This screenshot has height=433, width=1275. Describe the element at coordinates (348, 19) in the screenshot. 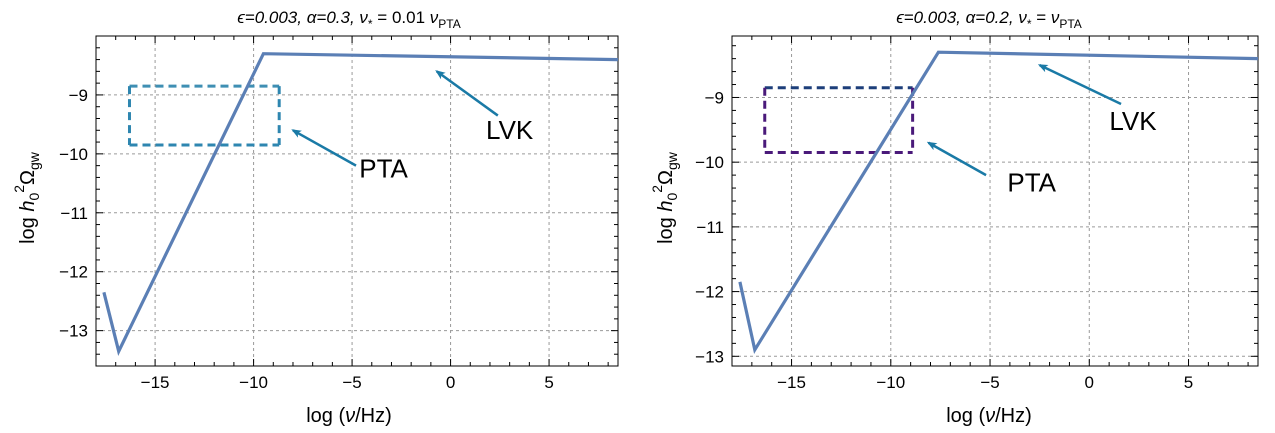

I see `panel-title: ϵ=0.003, α=0.3, ν* = 0.01 νPTA` at that location.